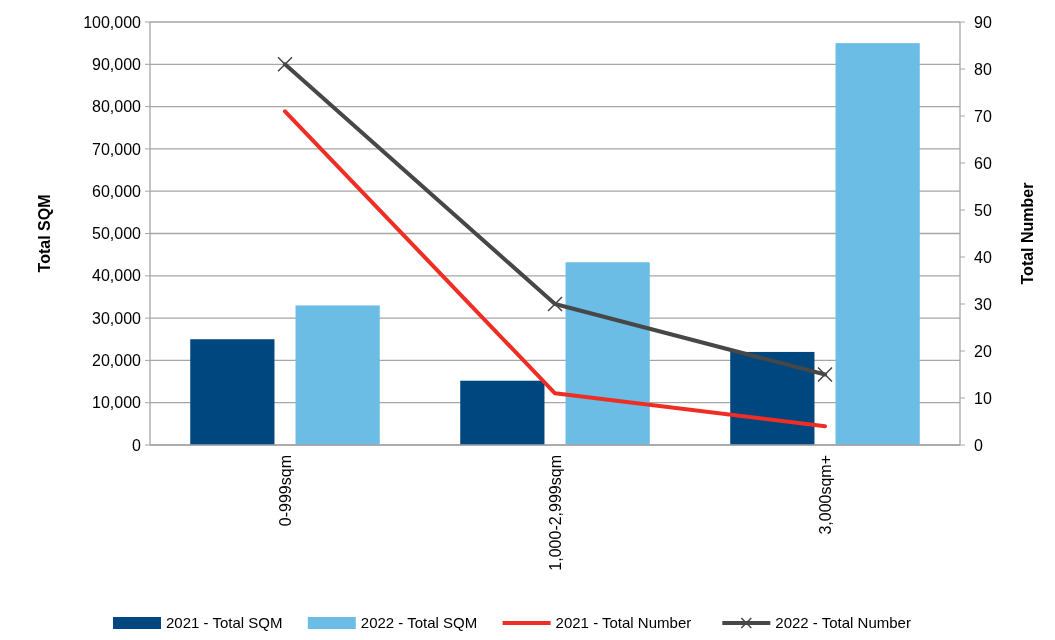 The height and width of the screenshot is (640, 1055). Describe the element at coordinates (117, 360) in the screenshot. I see `y-tick-label: 20,000` at that location.